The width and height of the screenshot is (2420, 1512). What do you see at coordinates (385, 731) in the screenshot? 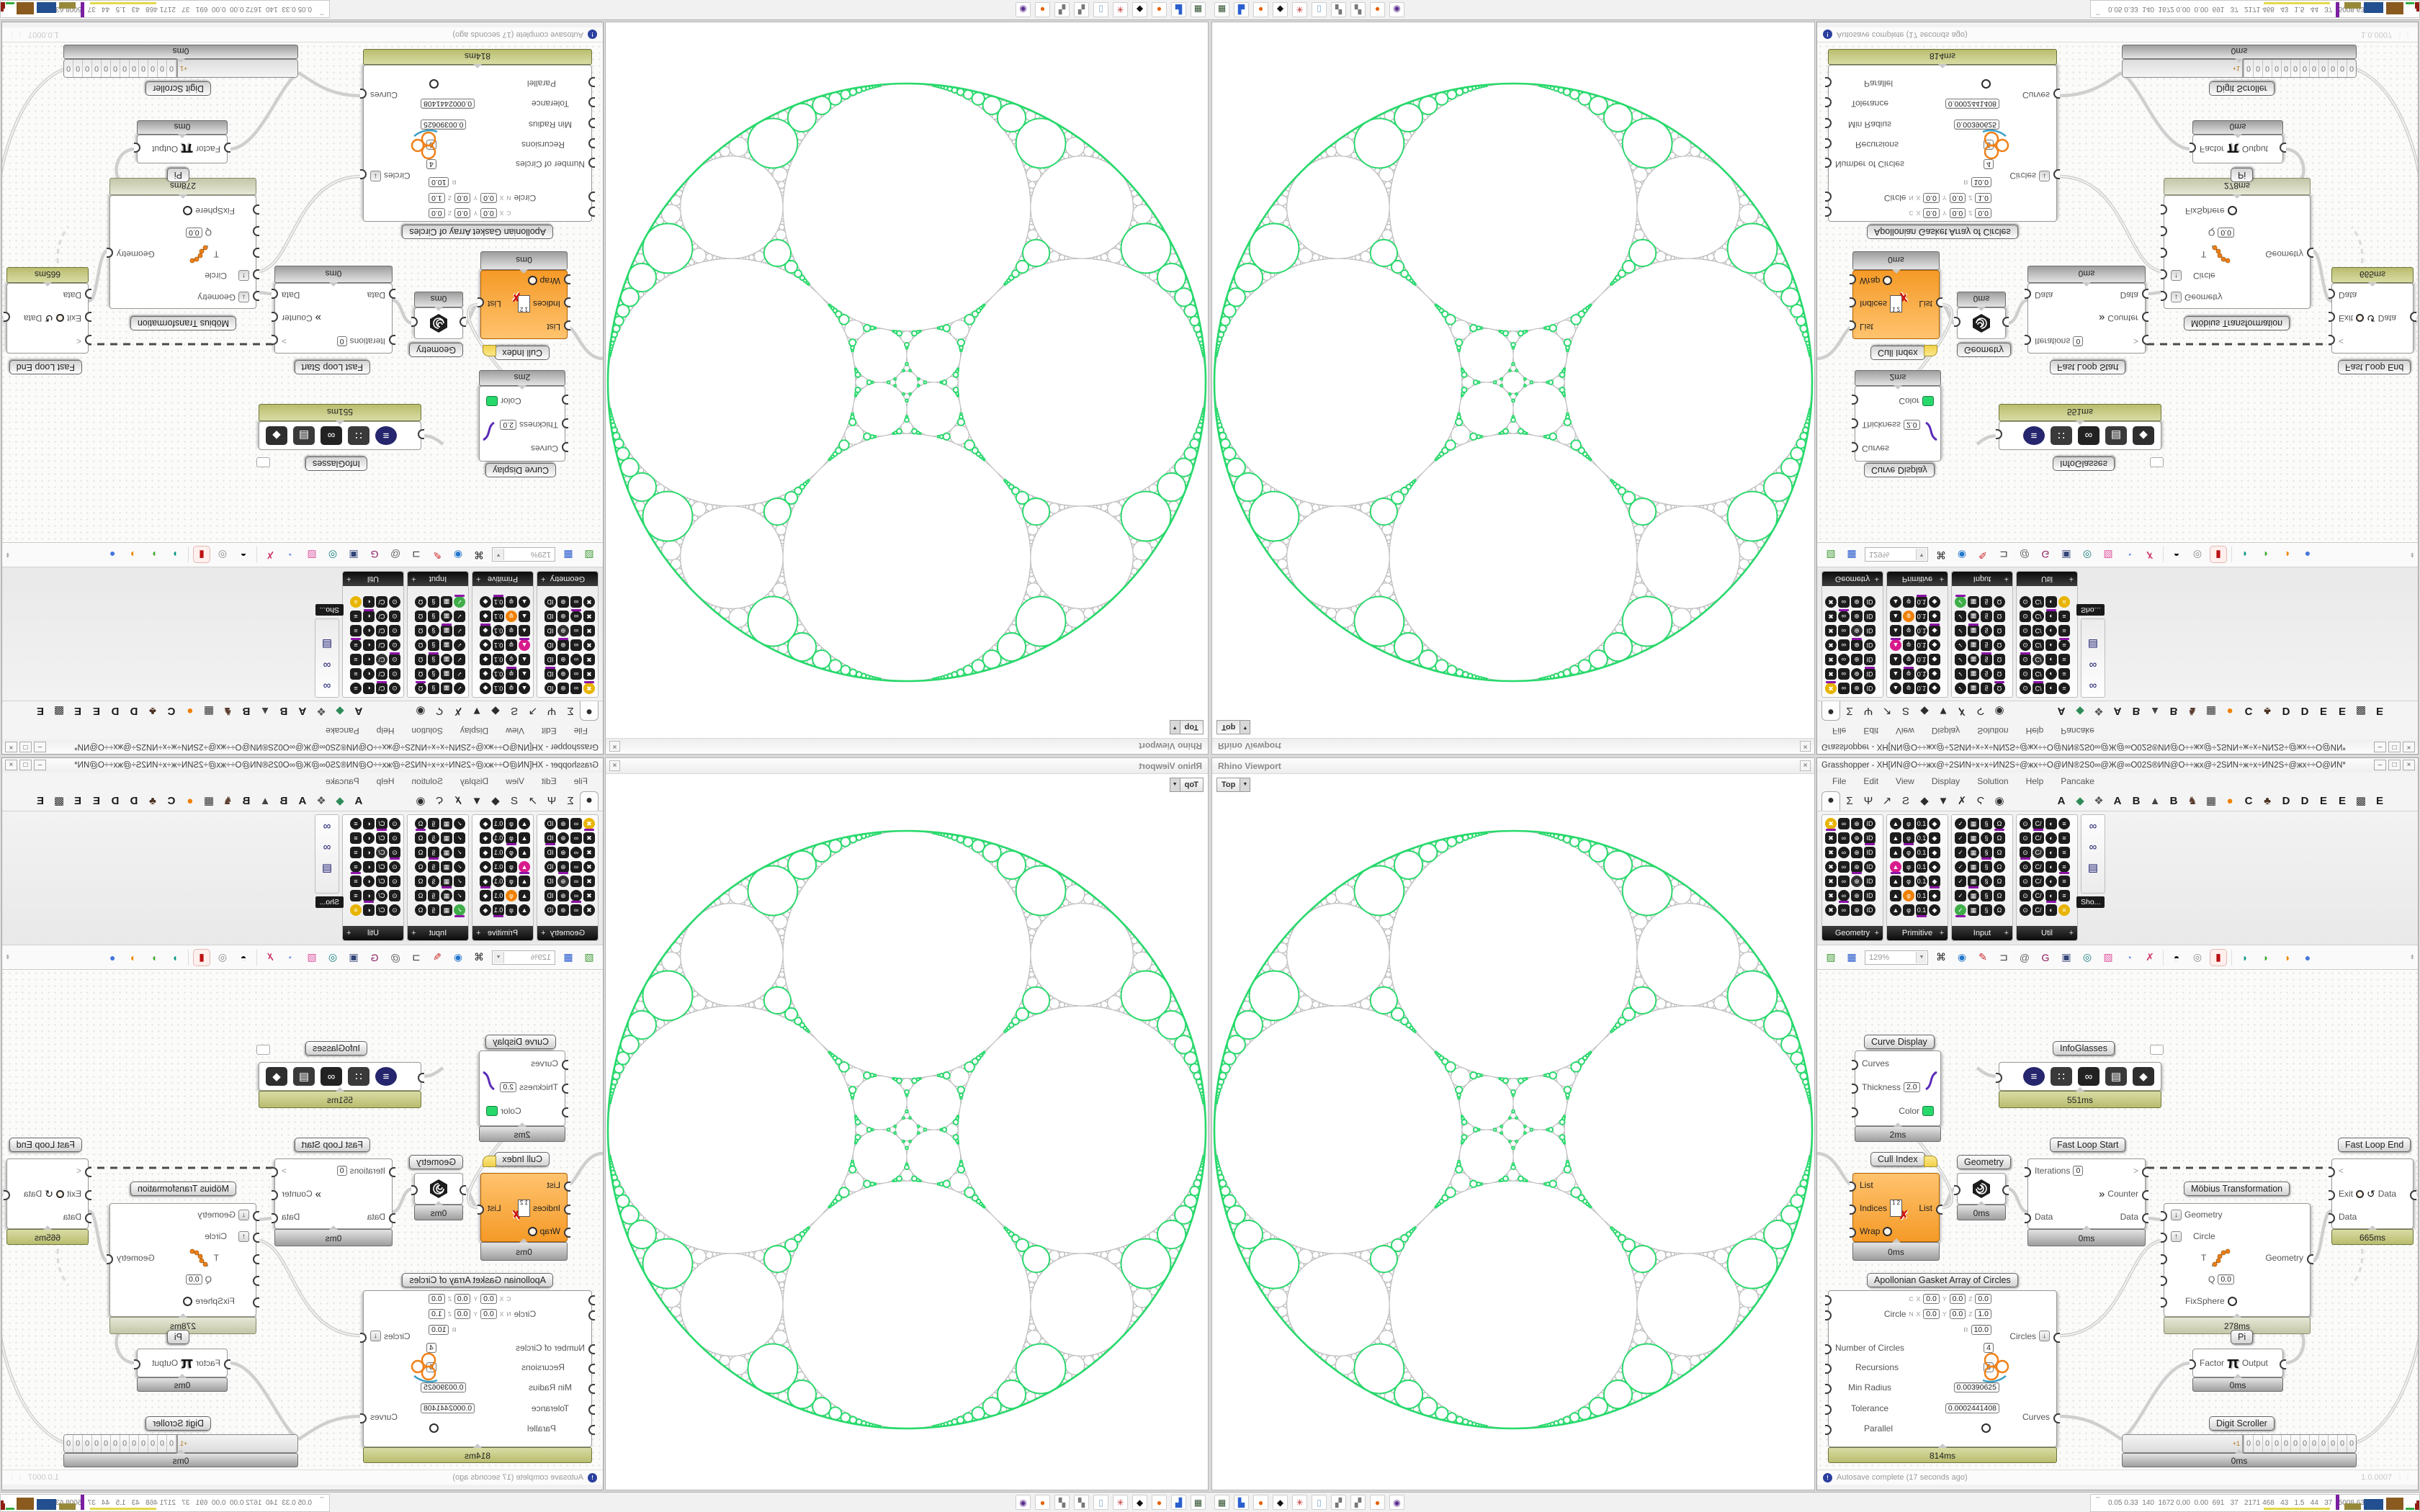
I see `menu-help: Help` at bounding box center [385, 731].